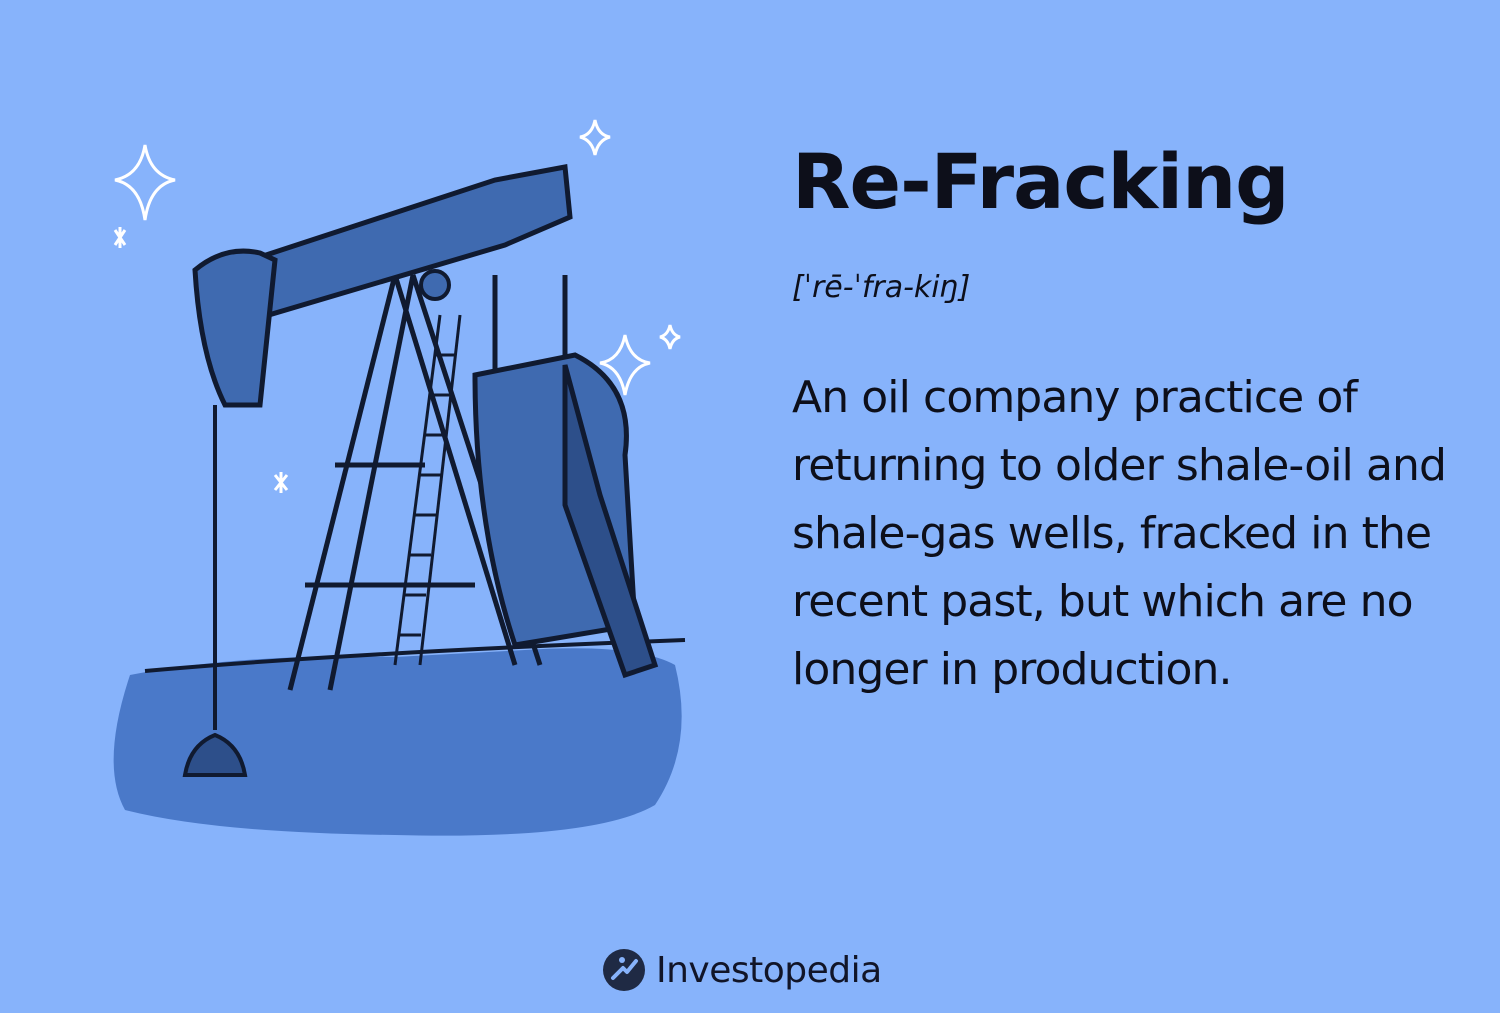 This screenshot has height=1013, width=1500. What do you see at coordinates (235, 328) in the screenshot?
I see `horse-head` at bounding box center [235, 328].